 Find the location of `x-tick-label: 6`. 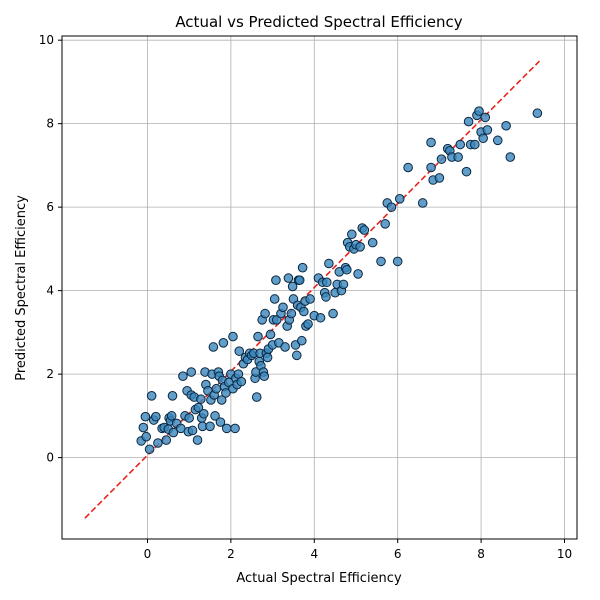

x-tick-label: 6 is located at coordinates (398, 554).